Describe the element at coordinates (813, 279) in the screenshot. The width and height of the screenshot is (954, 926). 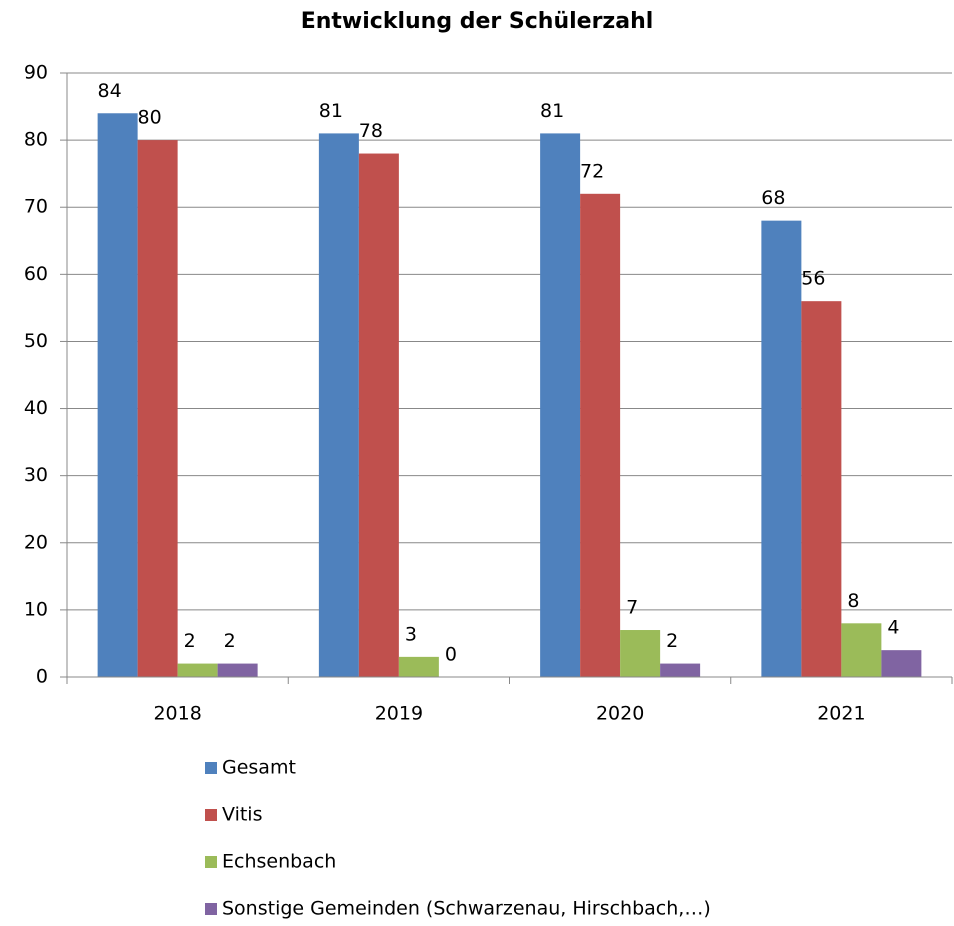
I see `data-label: 56` at that location.